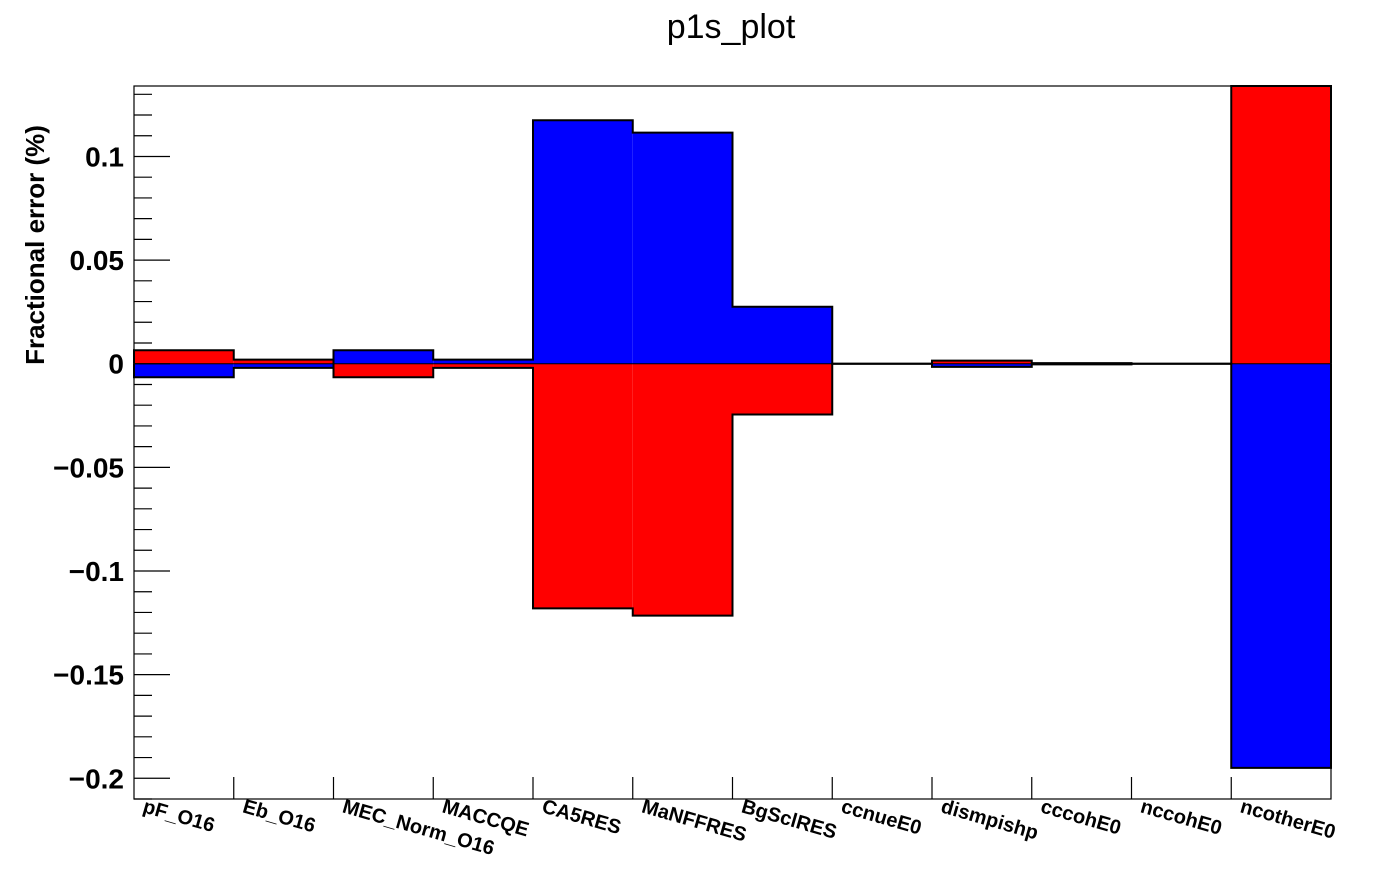 Image resolution: width=1400 pixels, height=884 pixels. What do you see at coordinates (88, 675) in the screenshot?
I see `y-tick-label: −0.15` at bounding box center [88, 675].